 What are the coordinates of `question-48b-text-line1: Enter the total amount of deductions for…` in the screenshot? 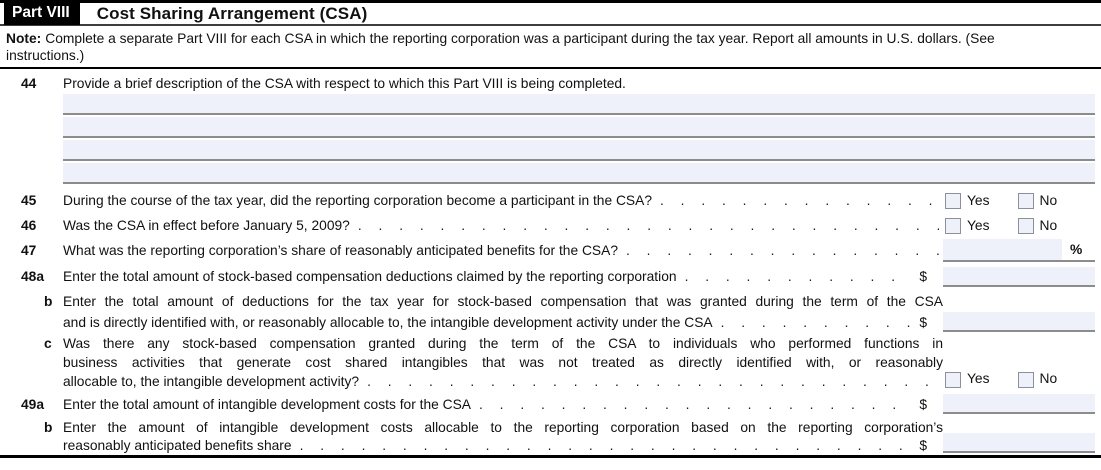 It's located at (503, 301).